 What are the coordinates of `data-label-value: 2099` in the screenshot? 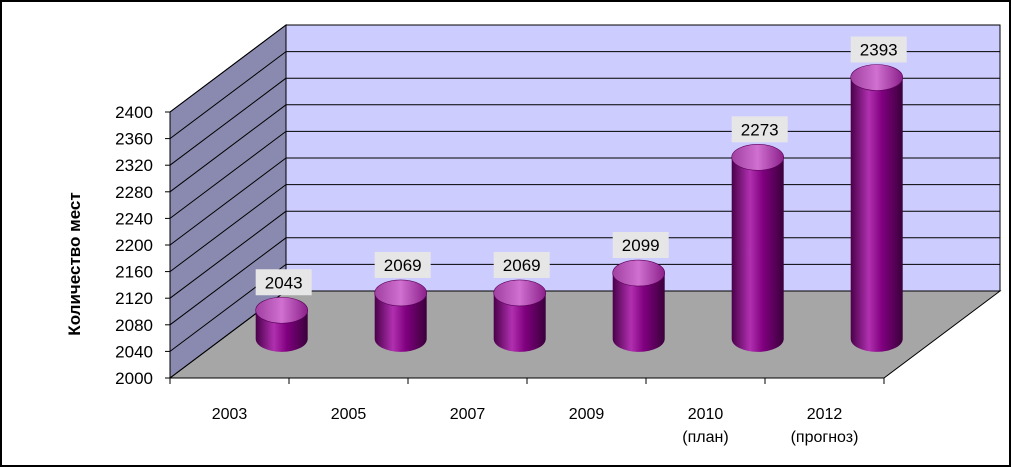 It's located at (641, 245).